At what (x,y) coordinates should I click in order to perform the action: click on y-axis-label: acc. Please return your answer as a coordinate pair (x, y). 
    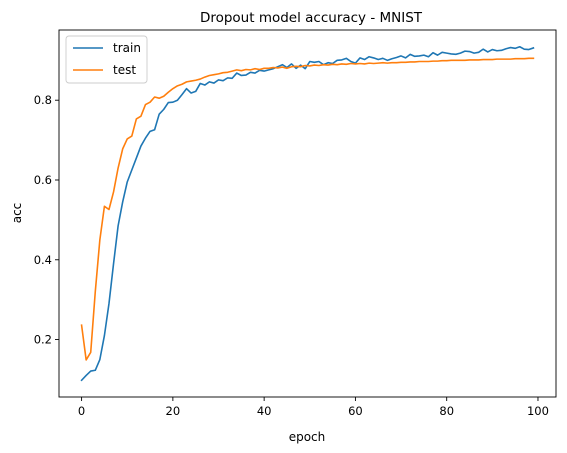
    Looking at the image, I should click on (17, 213).